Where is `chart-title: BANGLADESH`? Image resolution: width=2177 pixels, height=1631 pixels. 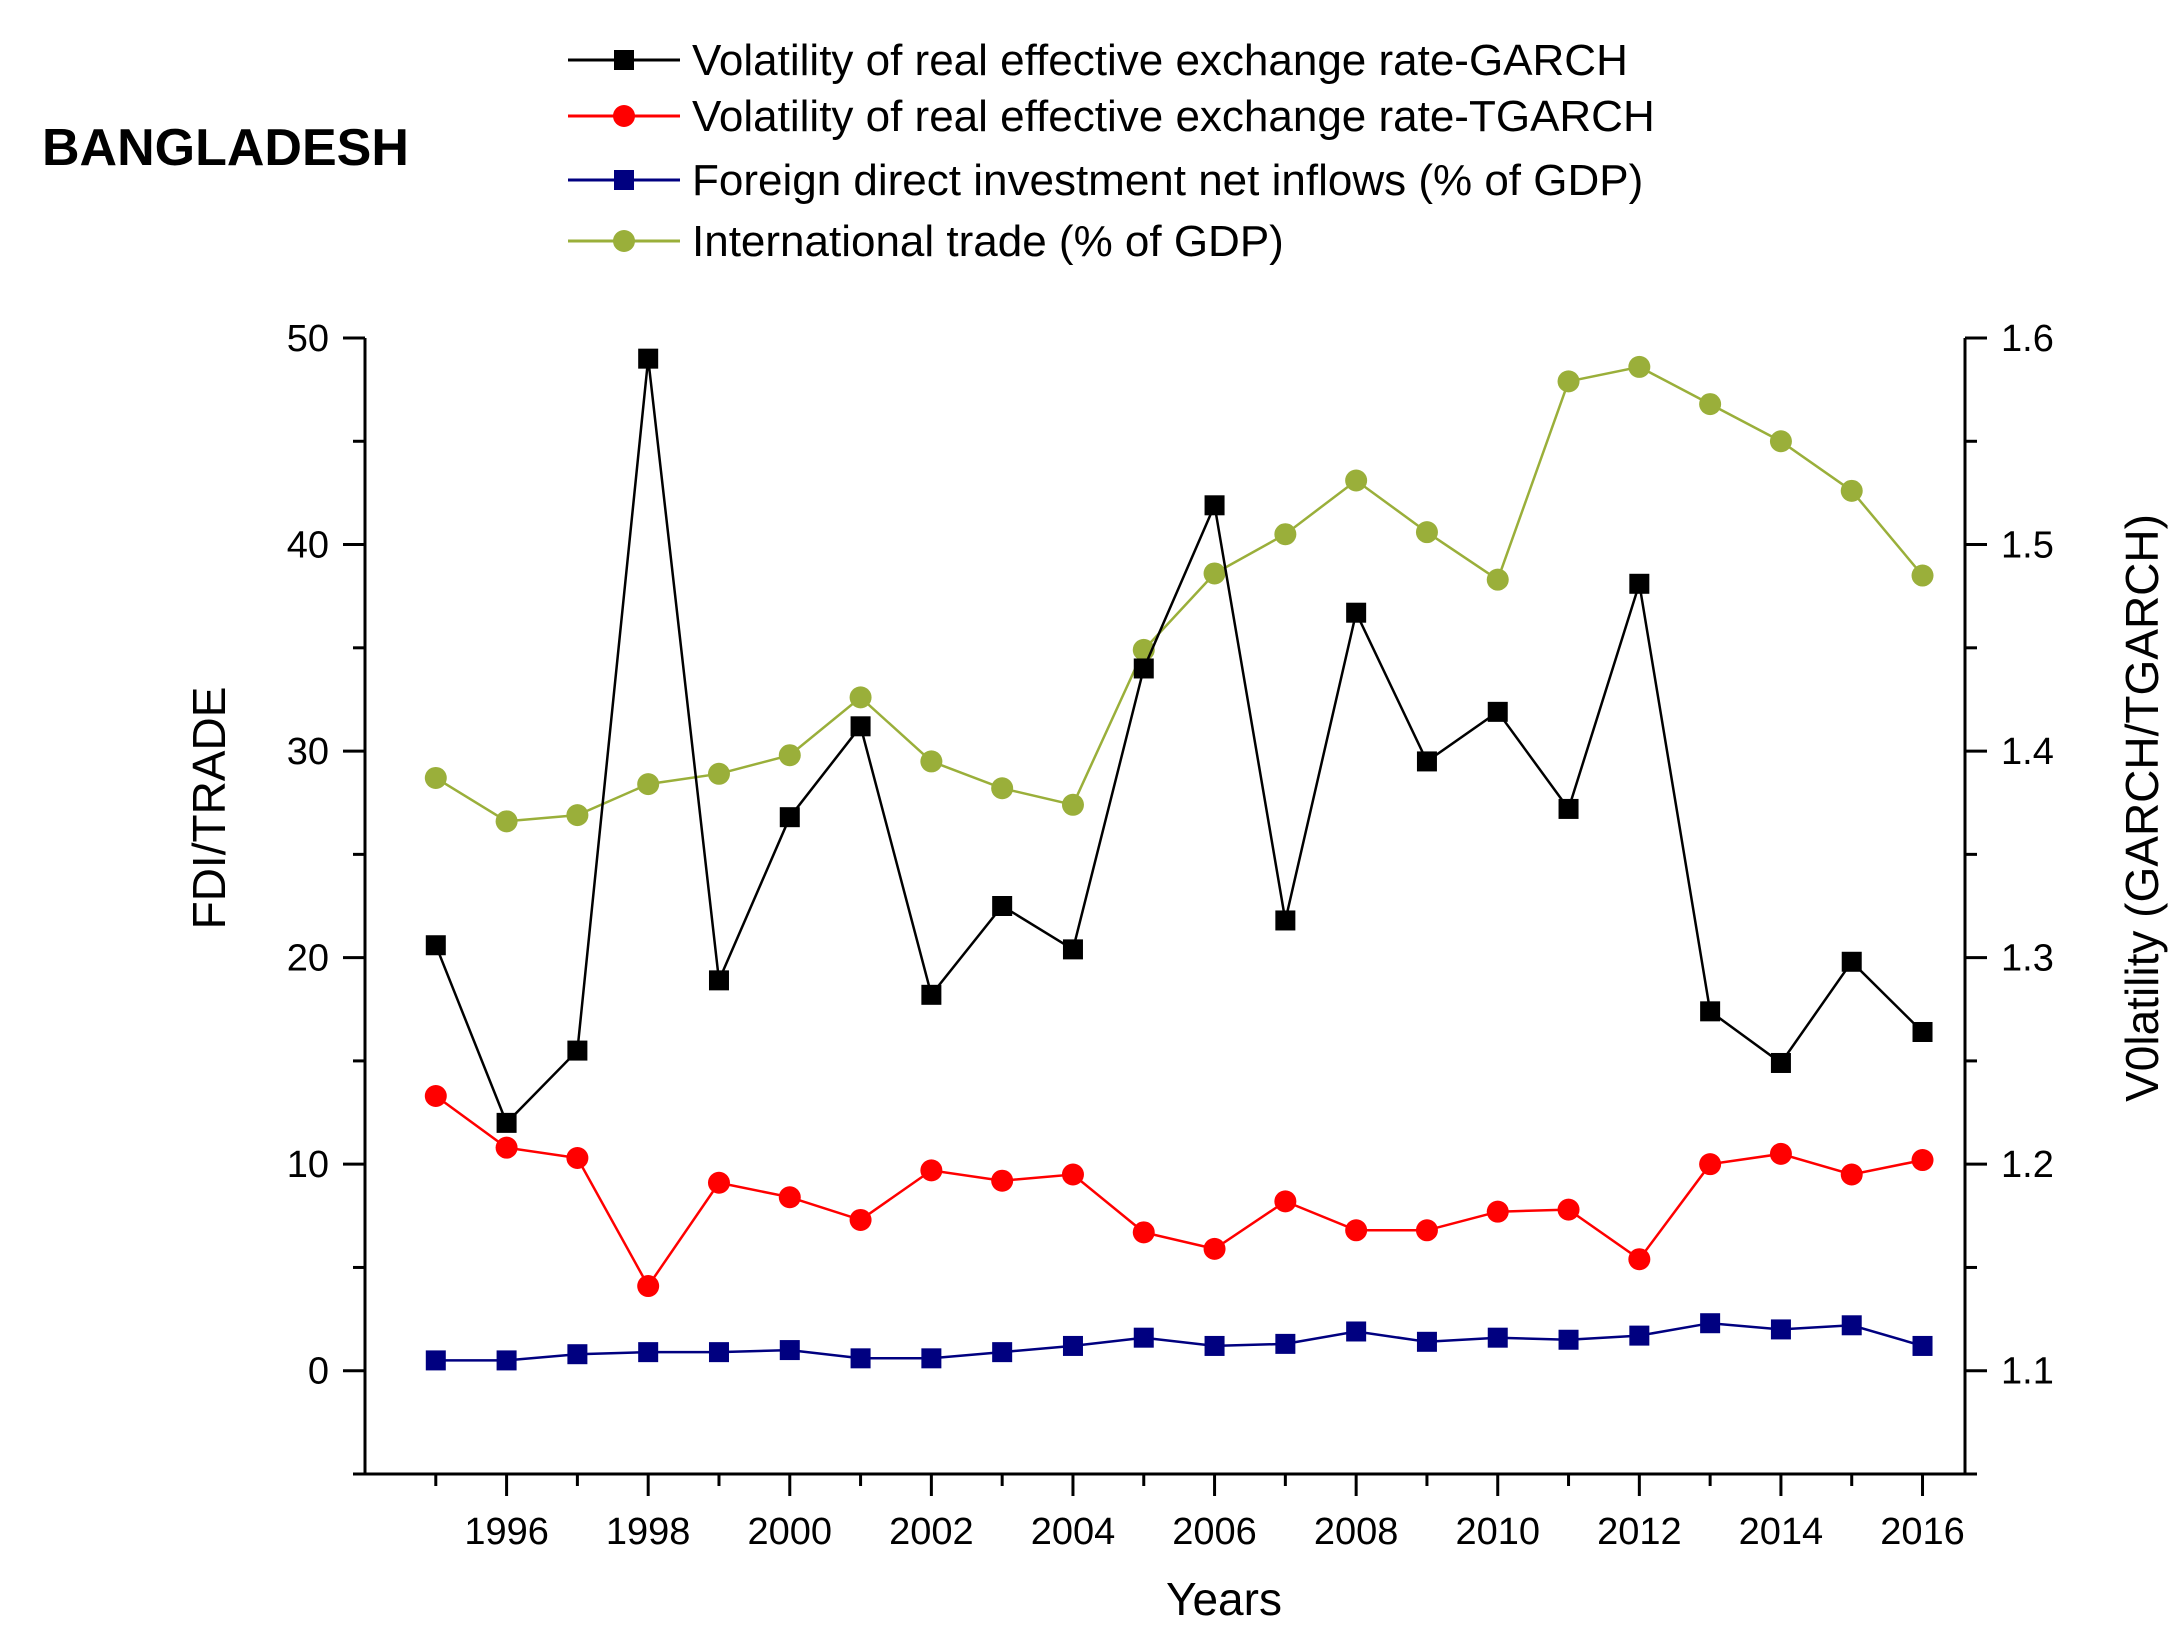 chart-title: BANGLADESH is located at coordinates (225, 148).